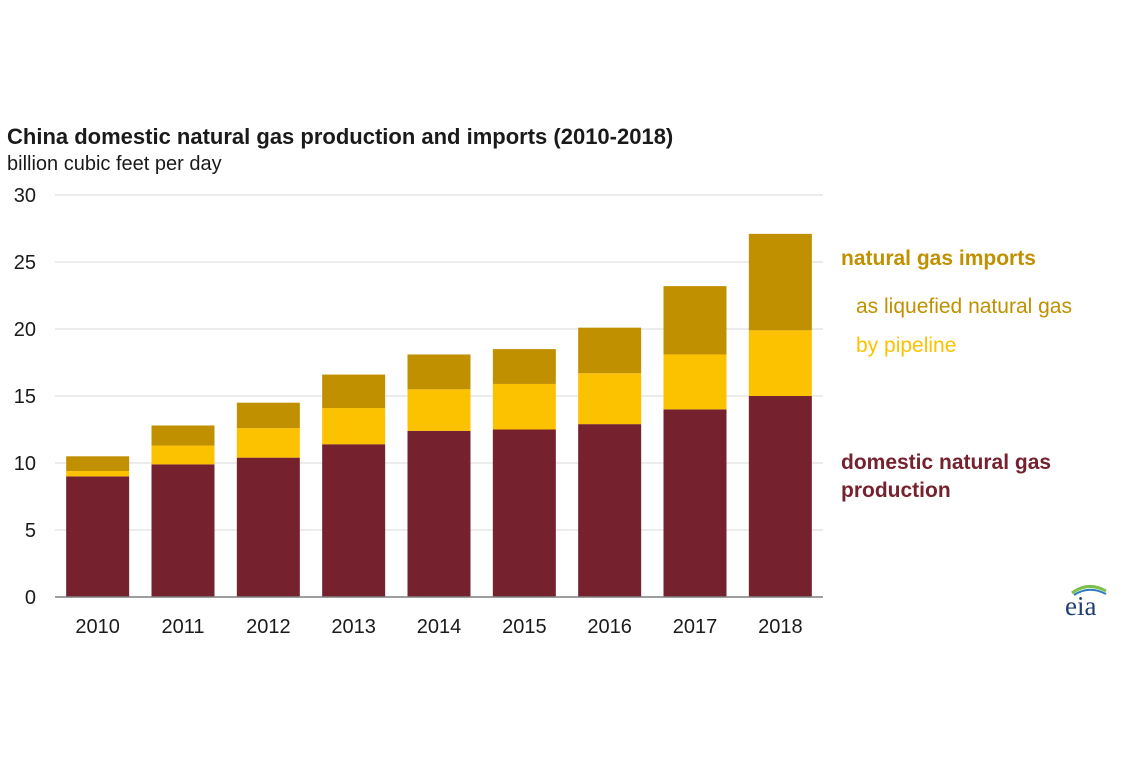 This screenshot has height=760, width=1140. I want to click on y-tick-label: 20, so click(25, 330).